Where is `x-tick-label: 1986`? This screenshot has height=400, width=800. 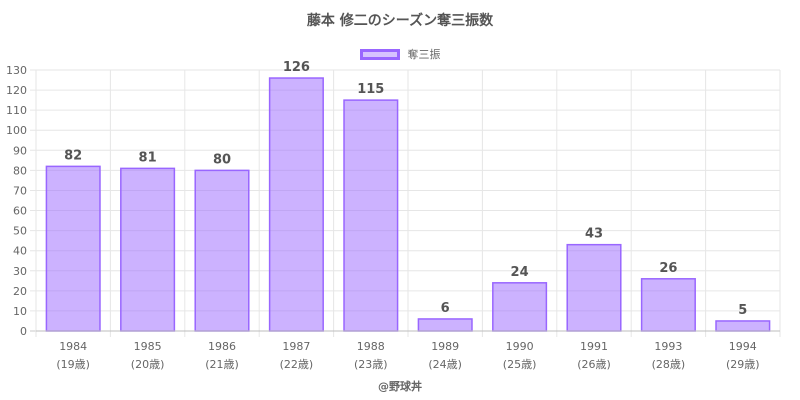 x-tick-label: 1986 is located at coordinates (222, 346).